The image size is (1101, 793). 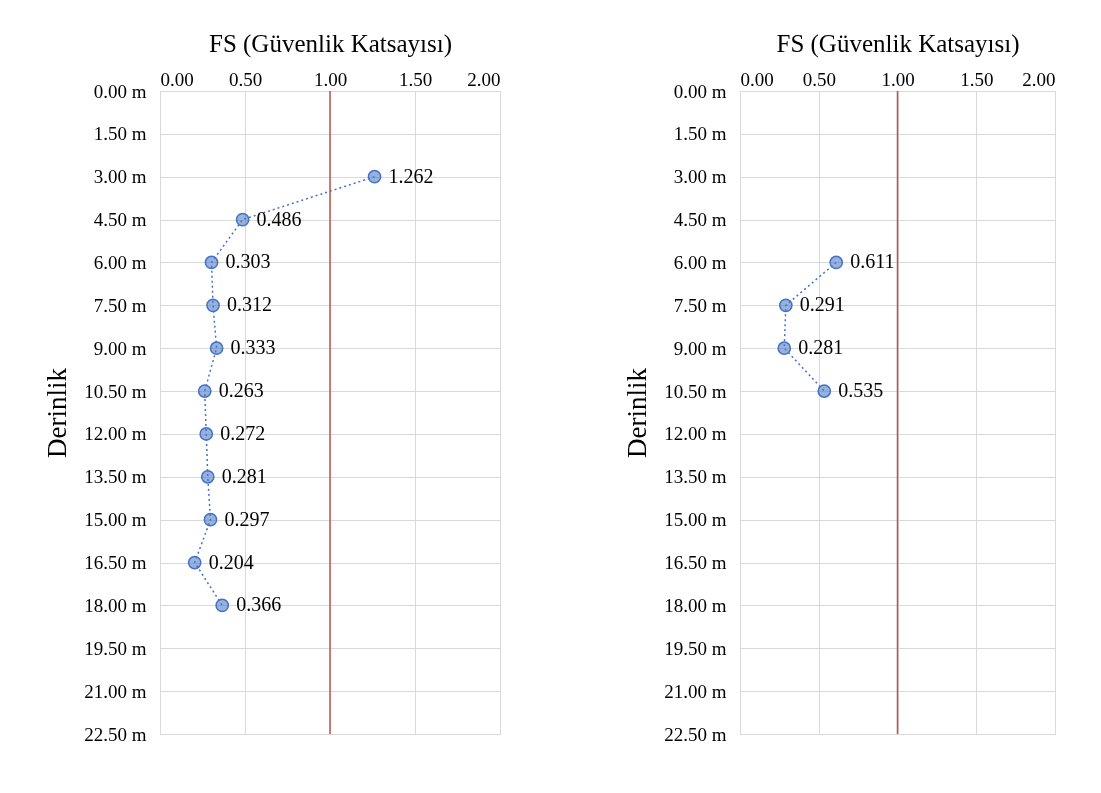 What do you see at coordinates (259, 604) in the screenshot?
I see `data-label: 0.366` at bounding box center [259, 604].